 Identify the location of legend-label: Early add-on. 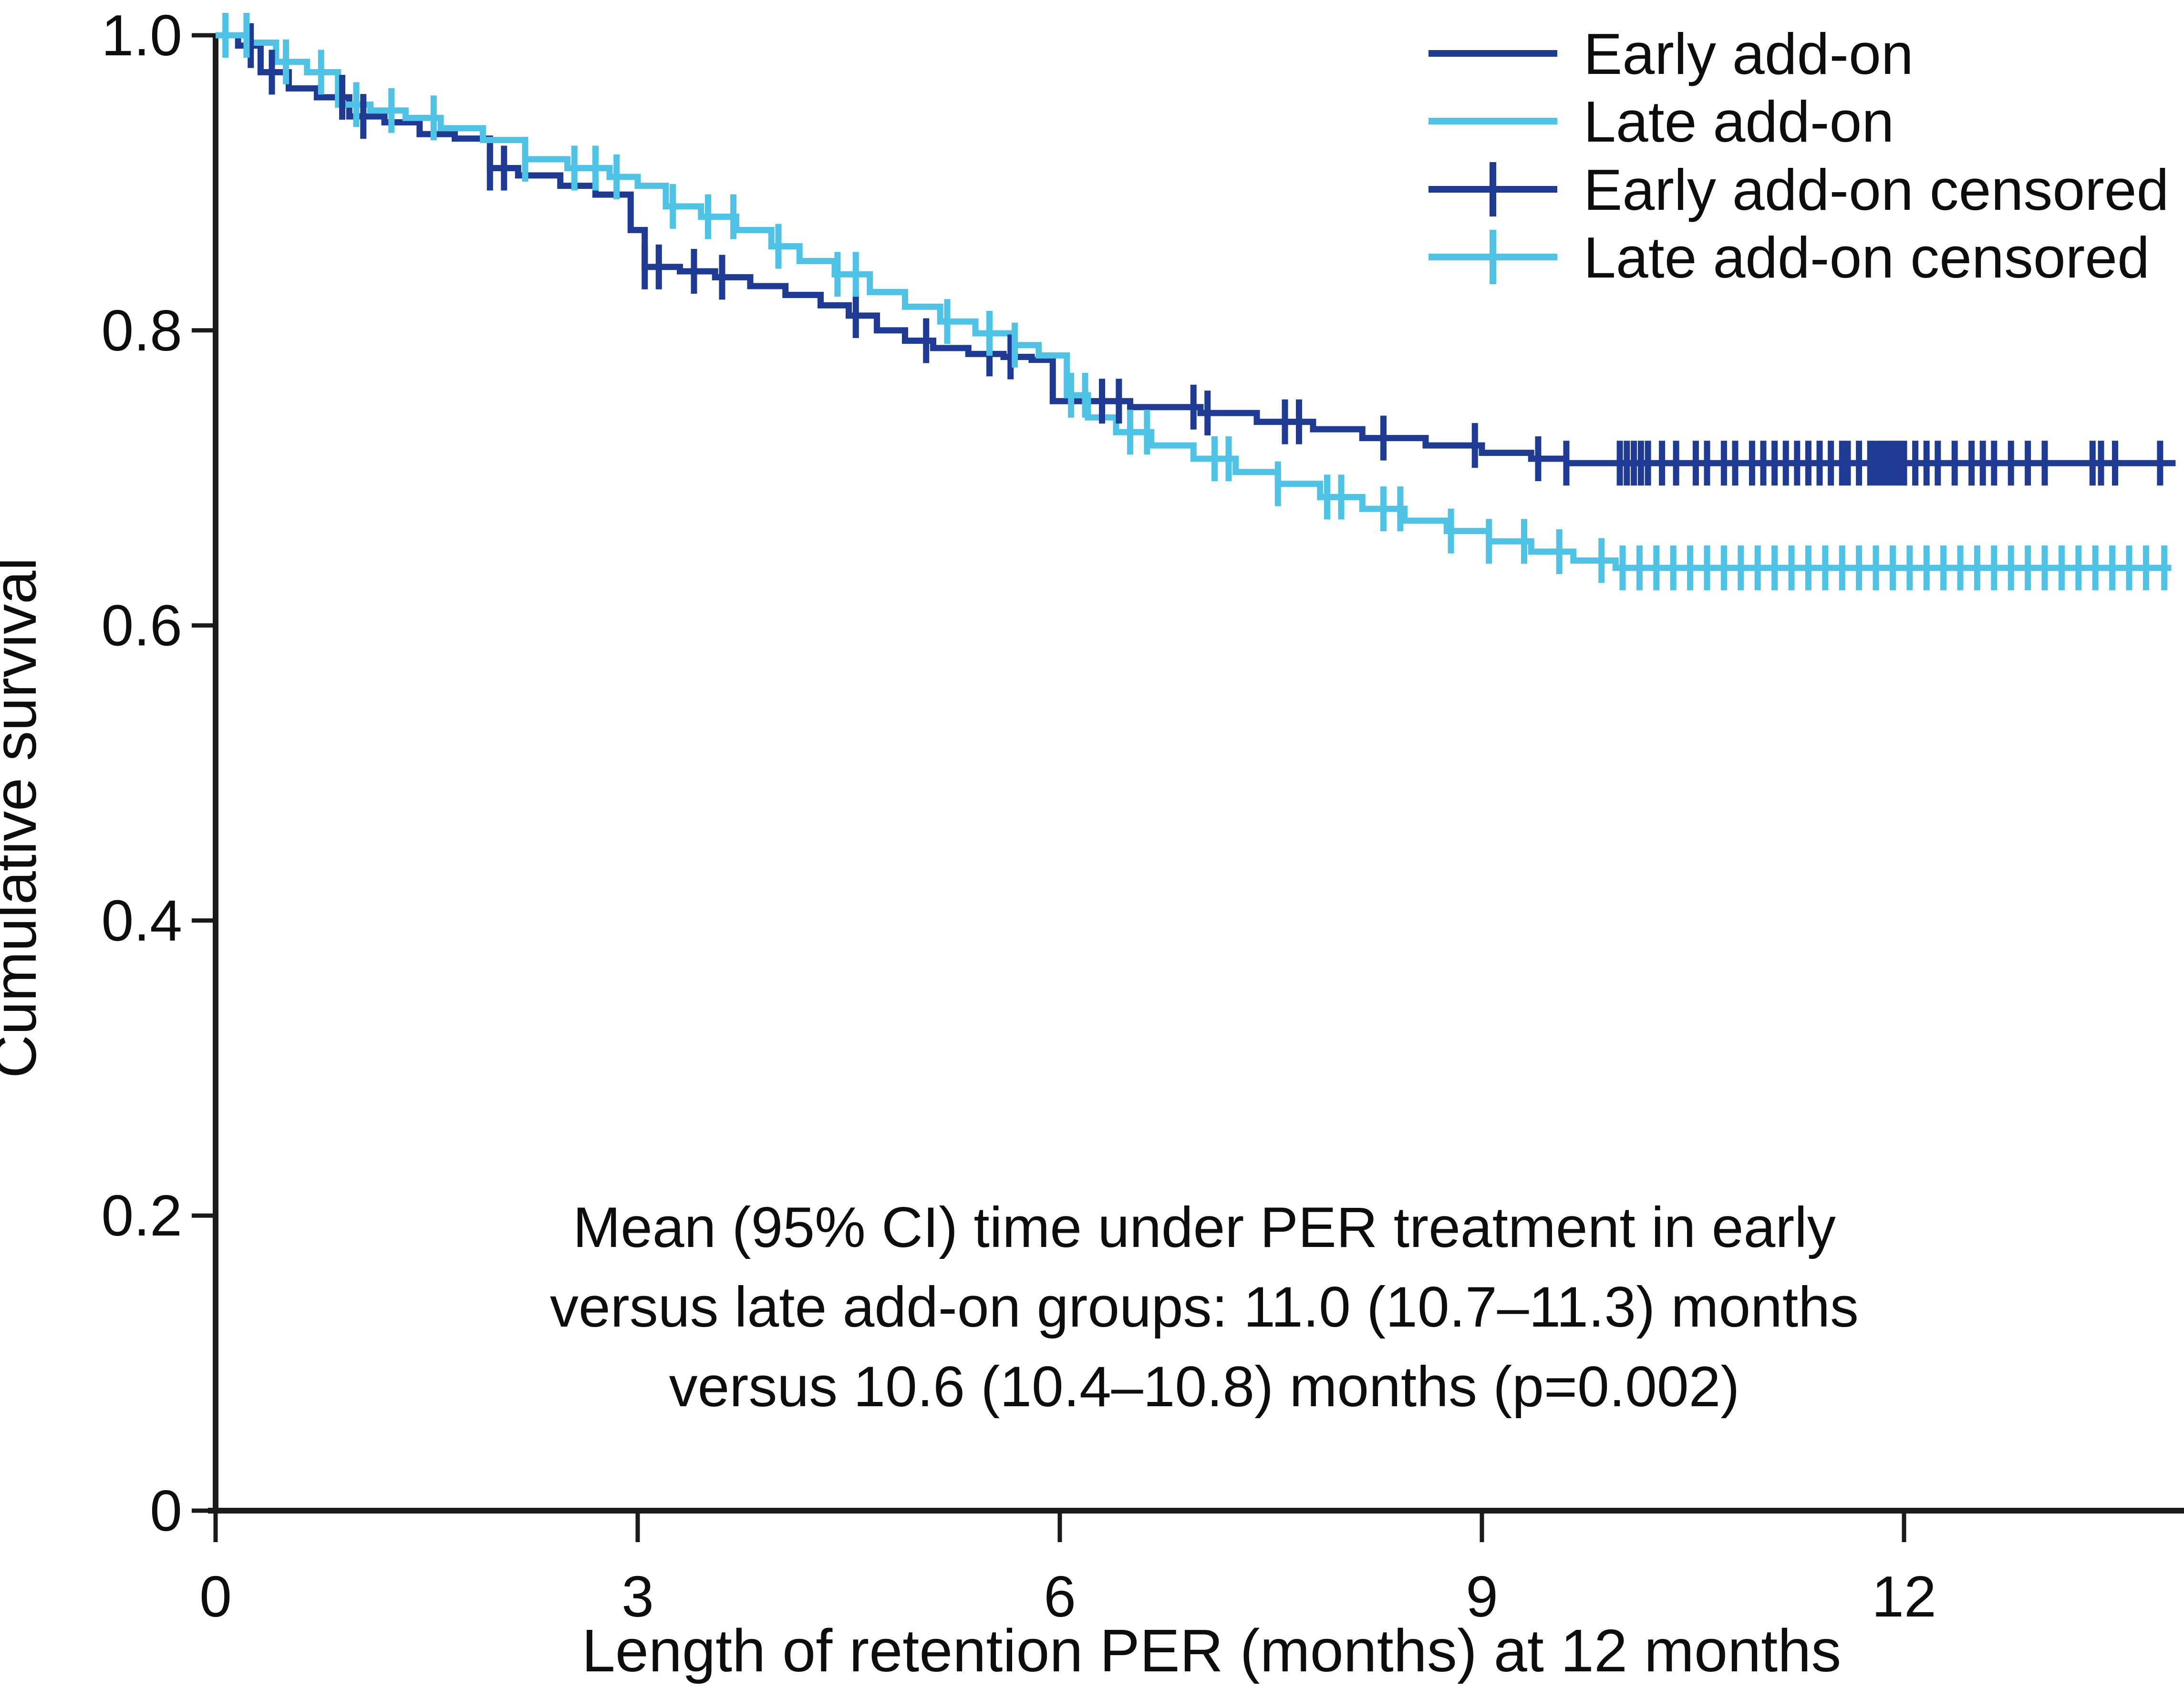
(1749, 53).